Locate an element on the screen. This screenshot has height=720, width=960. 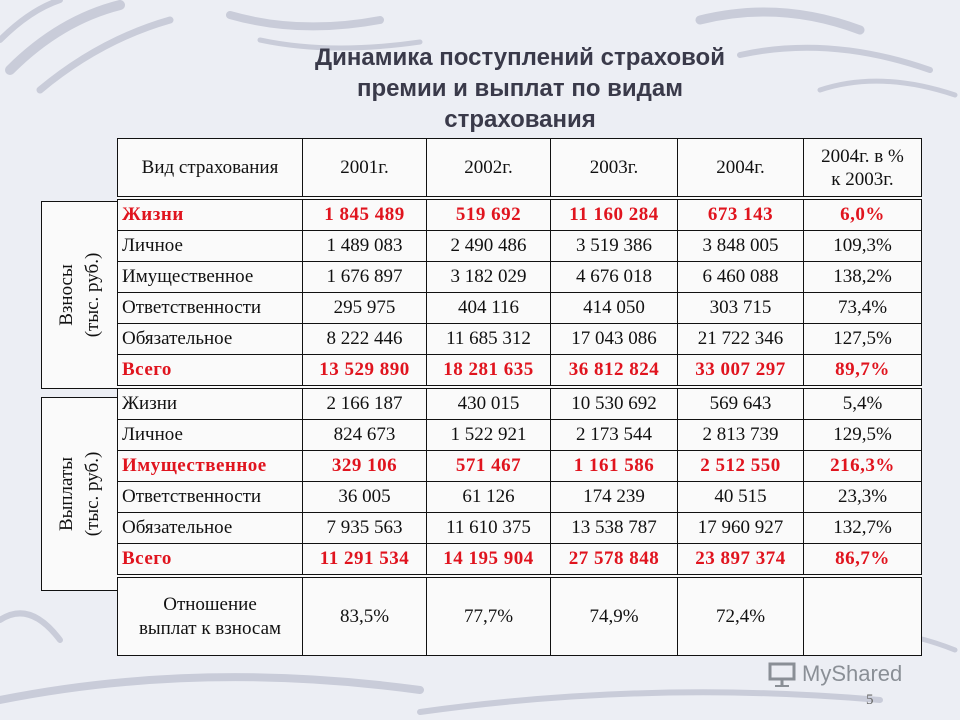
header-2004: 2004г. is located at coordinates (740, 167).